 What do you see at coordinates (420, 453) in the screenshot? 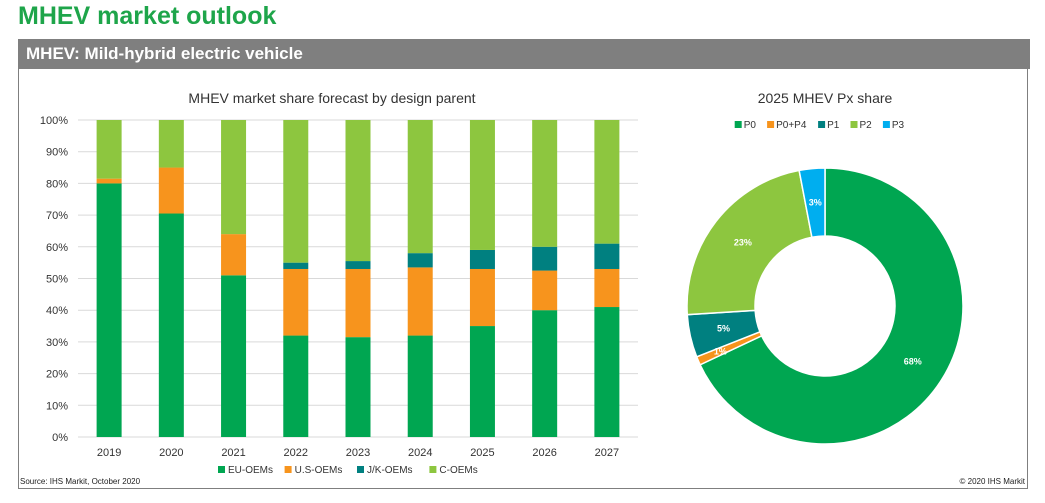
I see `x-tick-label: 2024` at bounding box center [420, 453].